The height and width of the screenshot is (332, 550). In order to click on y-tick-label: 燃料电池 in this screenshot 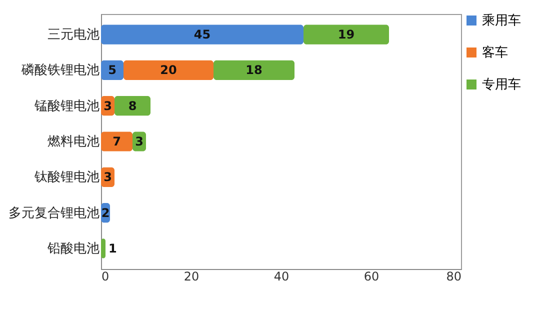, I will do `click(74, 142)`.